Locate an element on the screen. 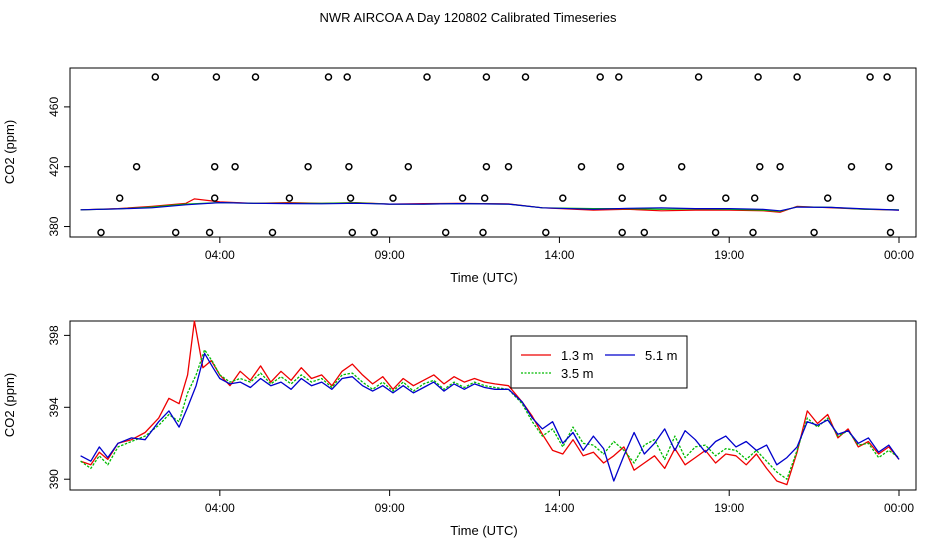 Image resolution: width=936 pixels, height=545 pixels. legend-label-3-5m: 3.5 m is located at coordinates (577, 373).